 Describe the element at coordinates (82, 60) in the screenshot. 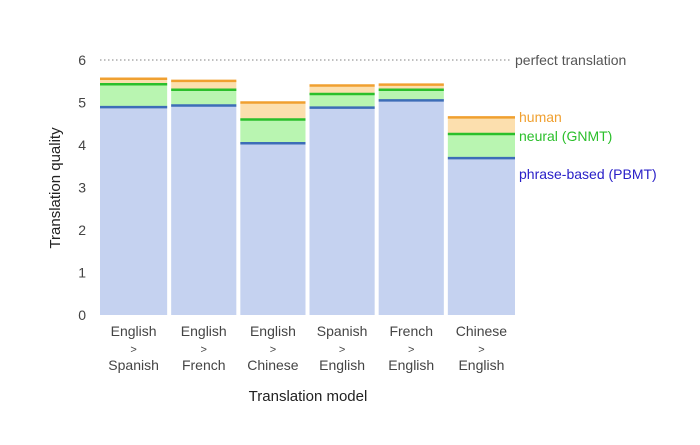

I see `y-tick-label: 6` at that location.